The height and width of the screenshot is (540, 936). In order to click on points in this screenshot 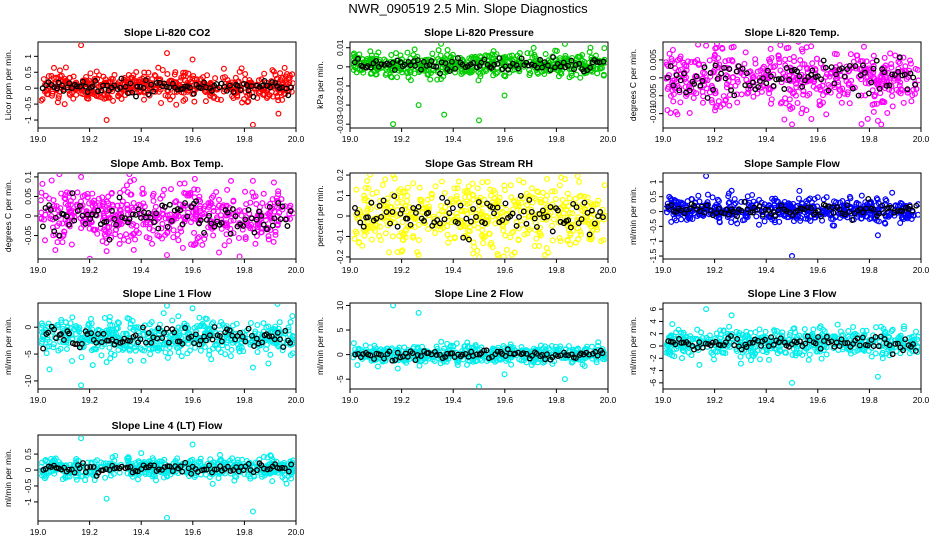, I will do `click(167, 346)`.